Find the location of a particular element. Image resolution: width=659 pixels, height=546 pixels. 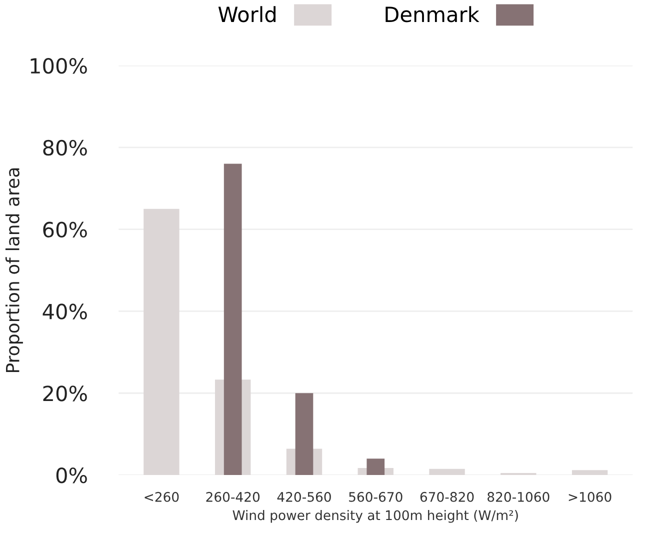

x-tick-label: >1060 is located at coordinates (590, 497).